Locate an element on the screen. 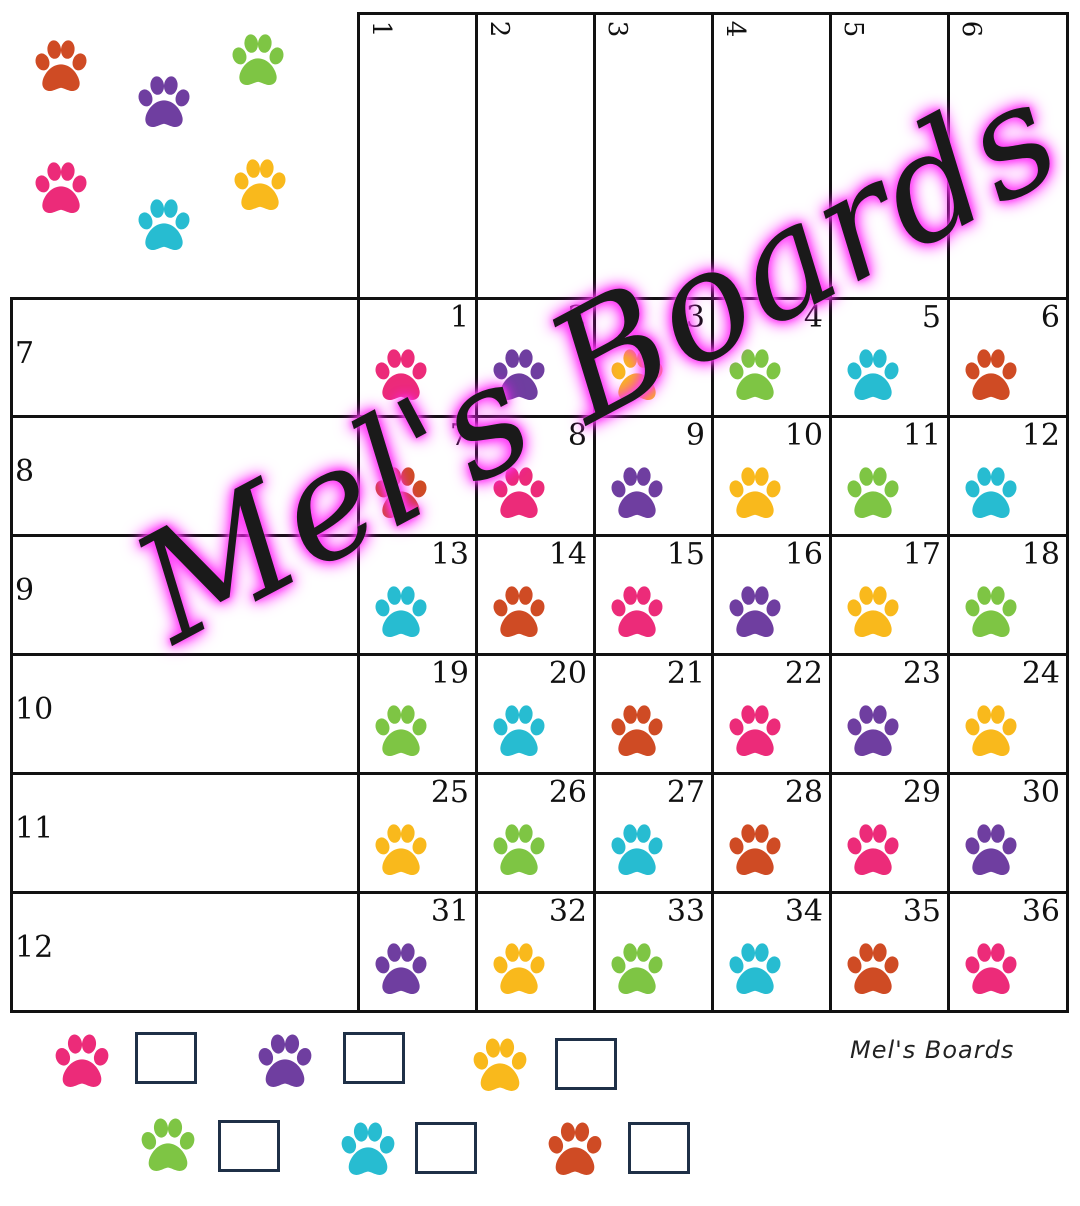 The height and width of the screenshot is (1206, 1080). column-number: 2 is located at coordinates (499, 29).